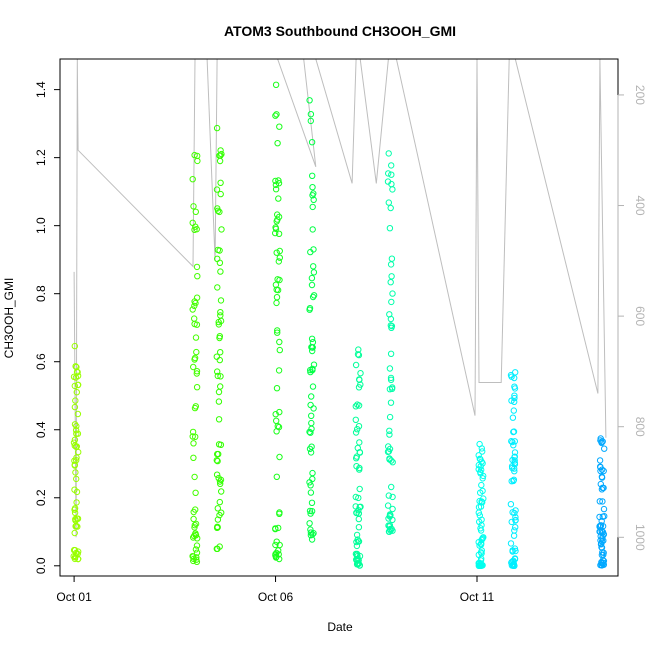  Describe the element at coordinates (340, 31) in the screenshot. I see `chart-title: ATOM3 Southbound CH3OOH_GMI` at that location.